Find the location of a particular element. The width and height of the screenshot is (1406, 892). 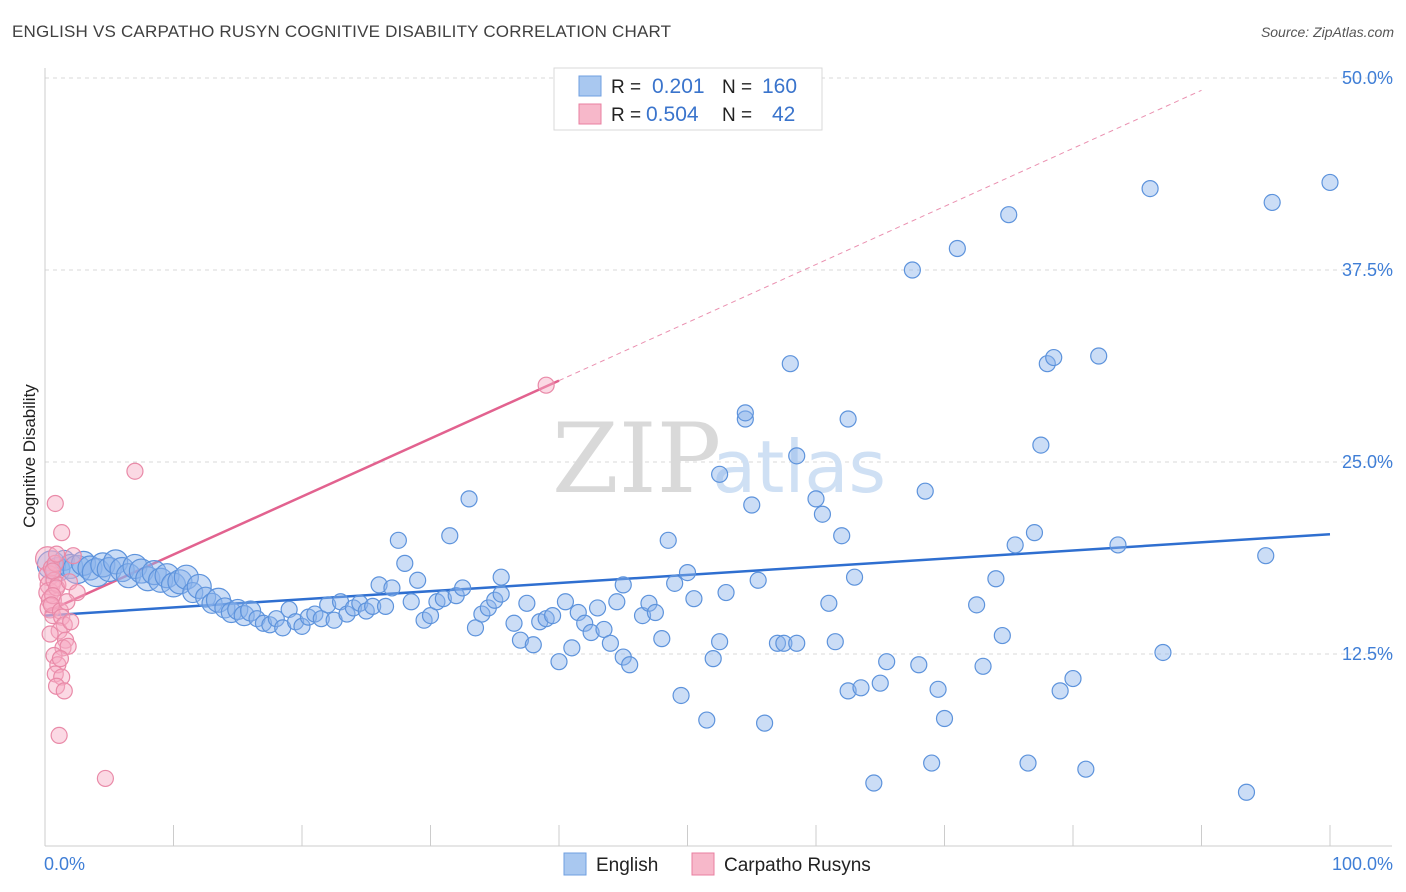

watermark-zip: ZIP is located at coordinates (636, 459).